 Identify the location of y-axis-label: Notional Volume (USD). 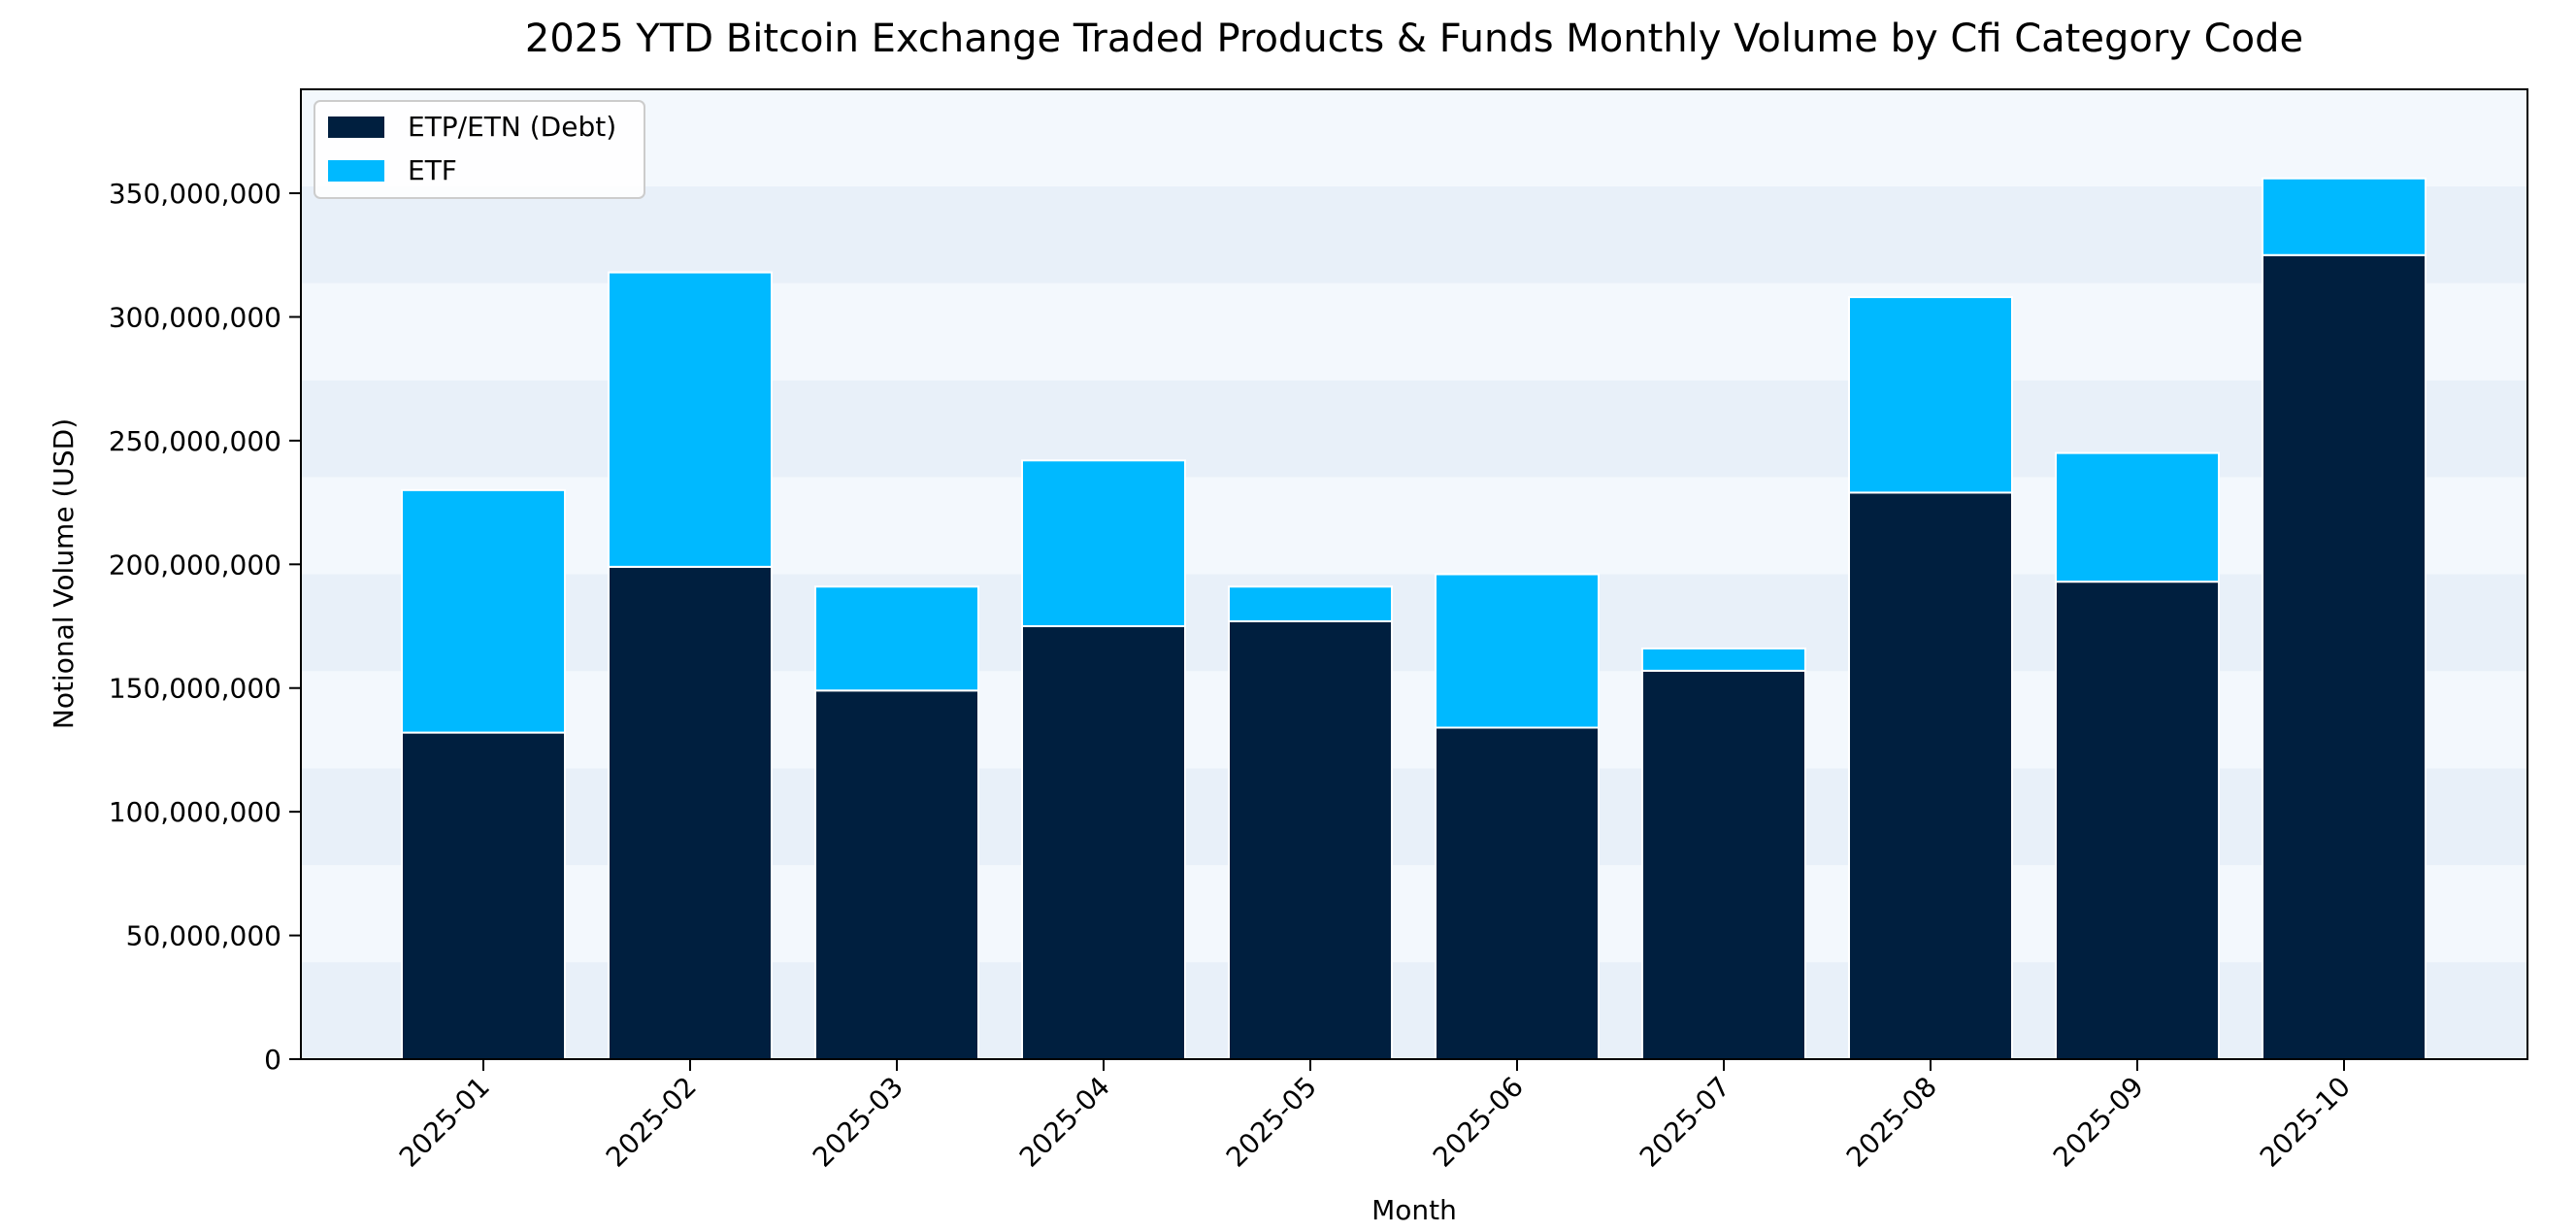
(64, 573).